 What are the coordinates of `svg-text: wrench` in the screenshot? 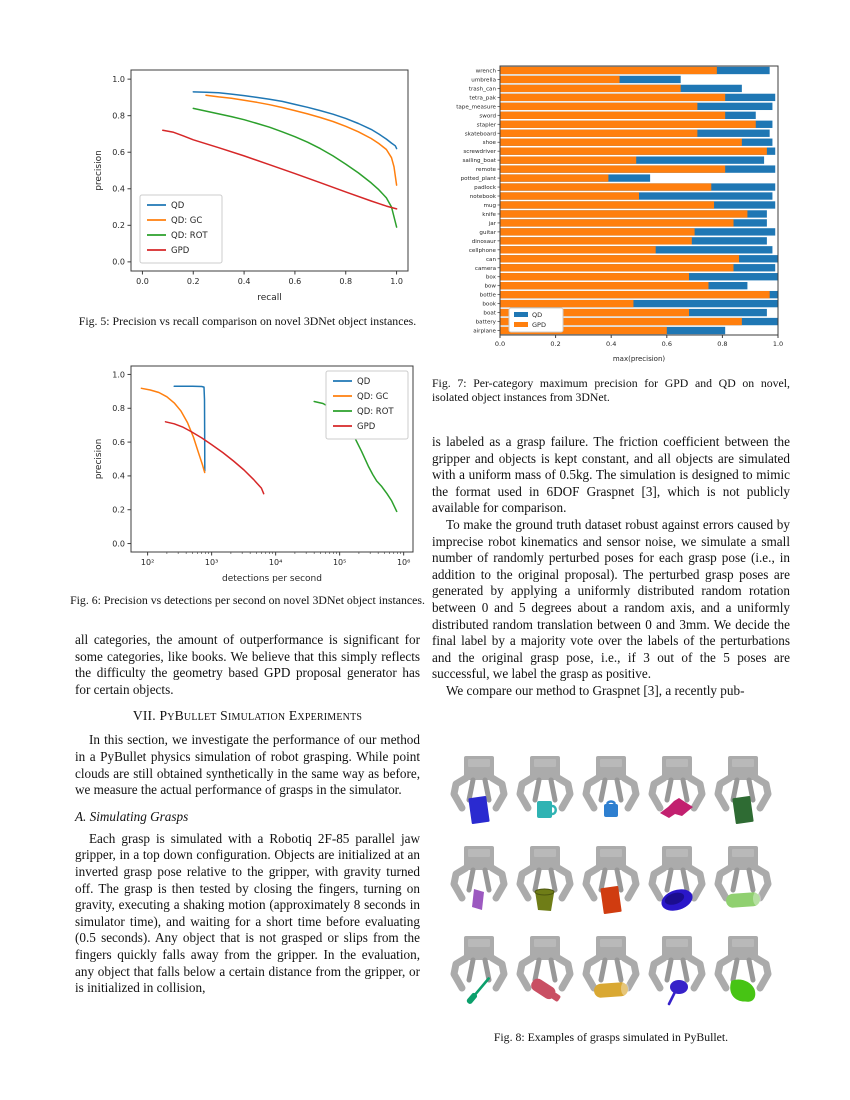 It's located at (486, 71).